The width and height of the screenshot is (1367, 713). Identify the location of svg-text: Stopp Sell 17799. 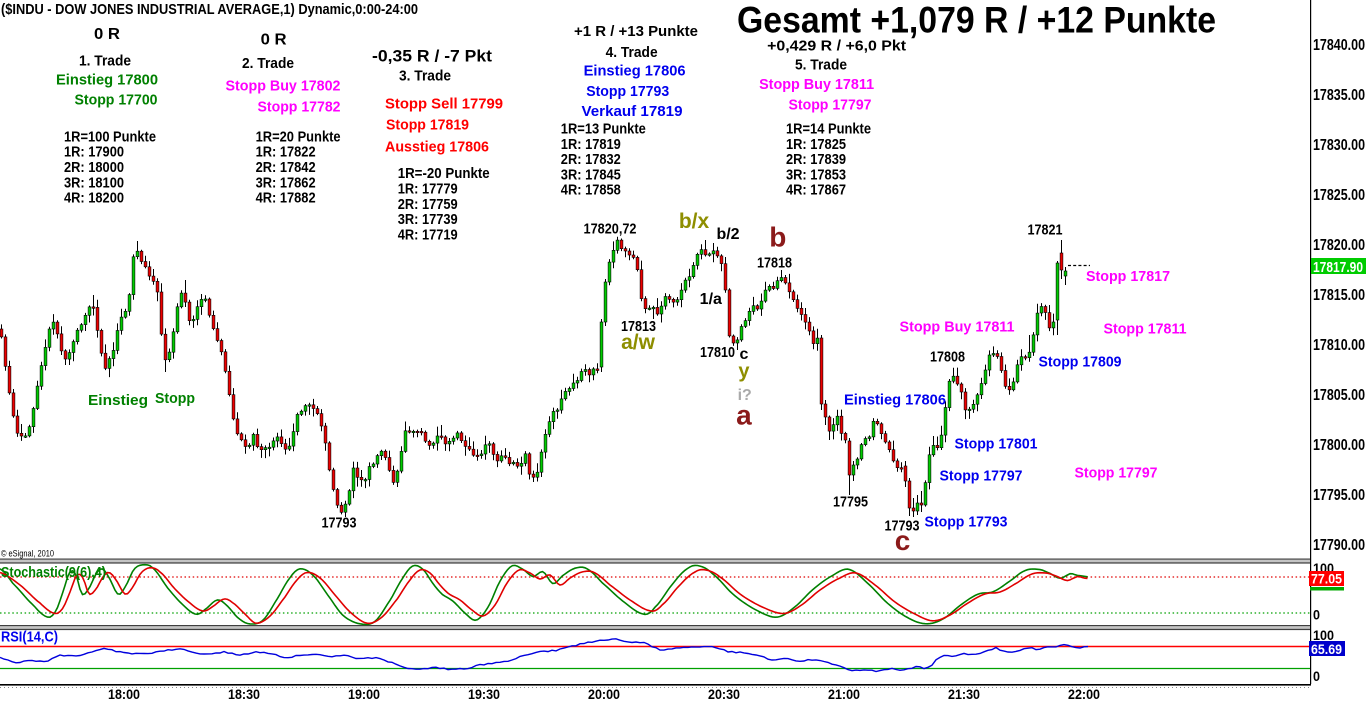
(444, 103).